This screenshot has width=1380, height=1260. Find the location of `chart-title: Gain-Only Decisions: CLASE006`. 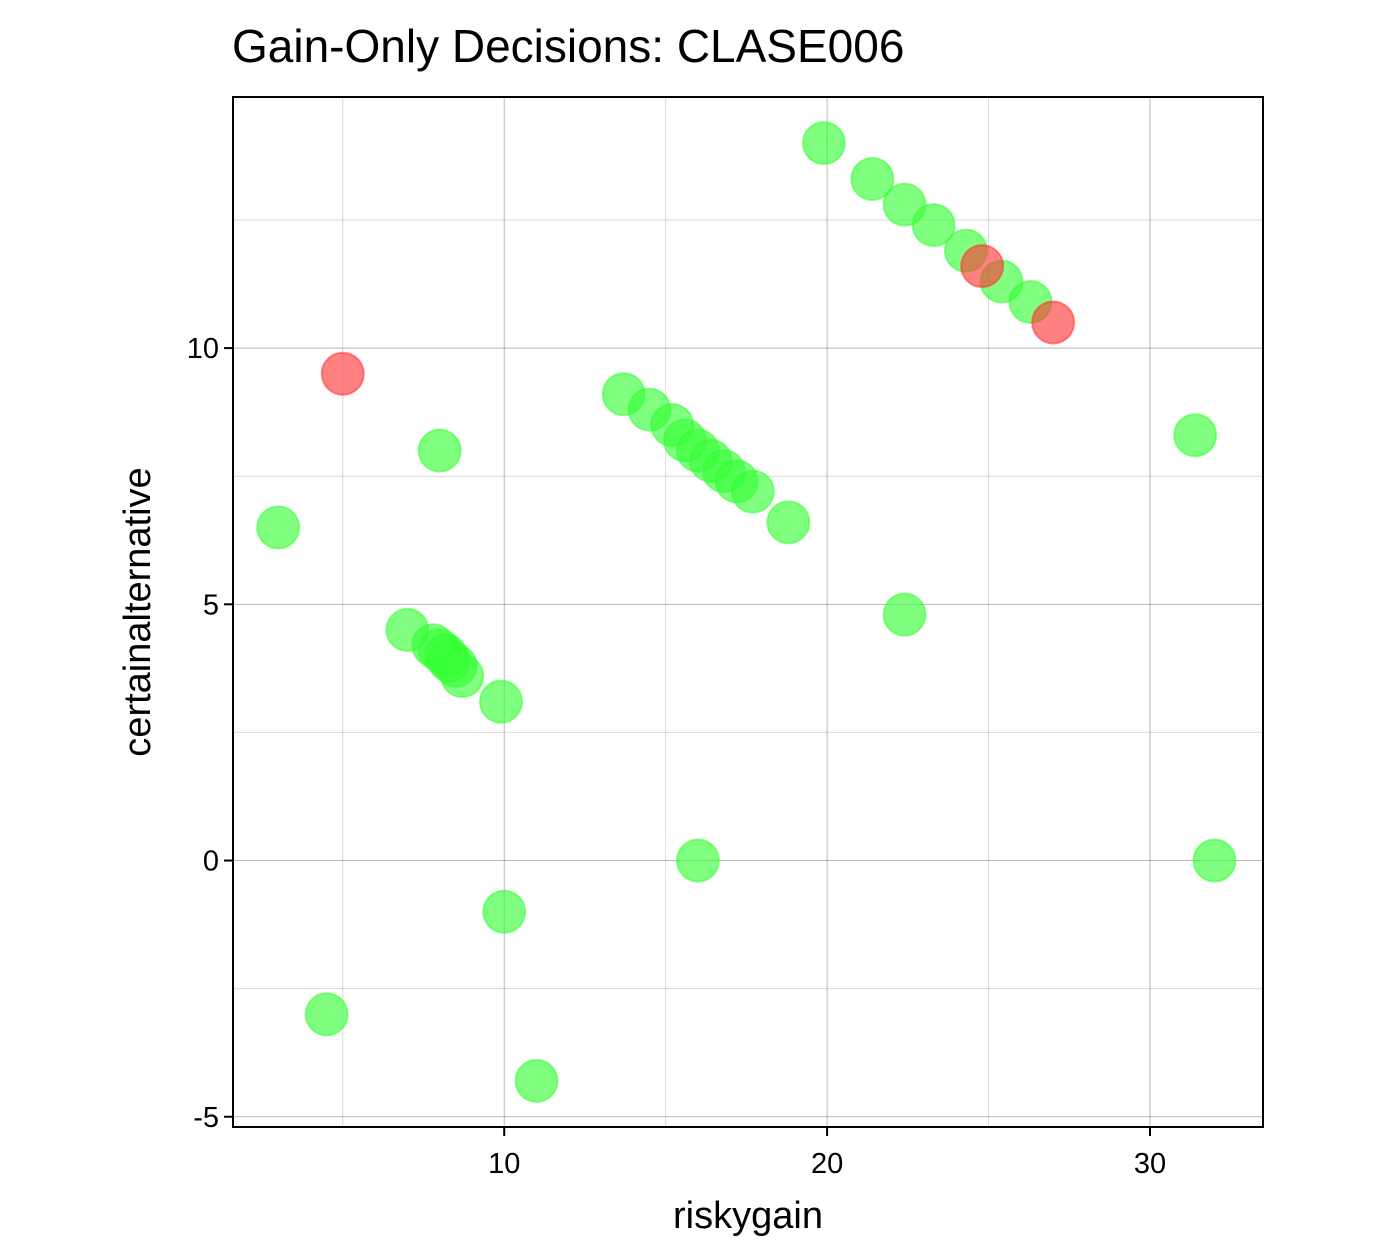

chart-title: Gain-Only Decisions: CLASE006 is located at coordinates (568, 46).